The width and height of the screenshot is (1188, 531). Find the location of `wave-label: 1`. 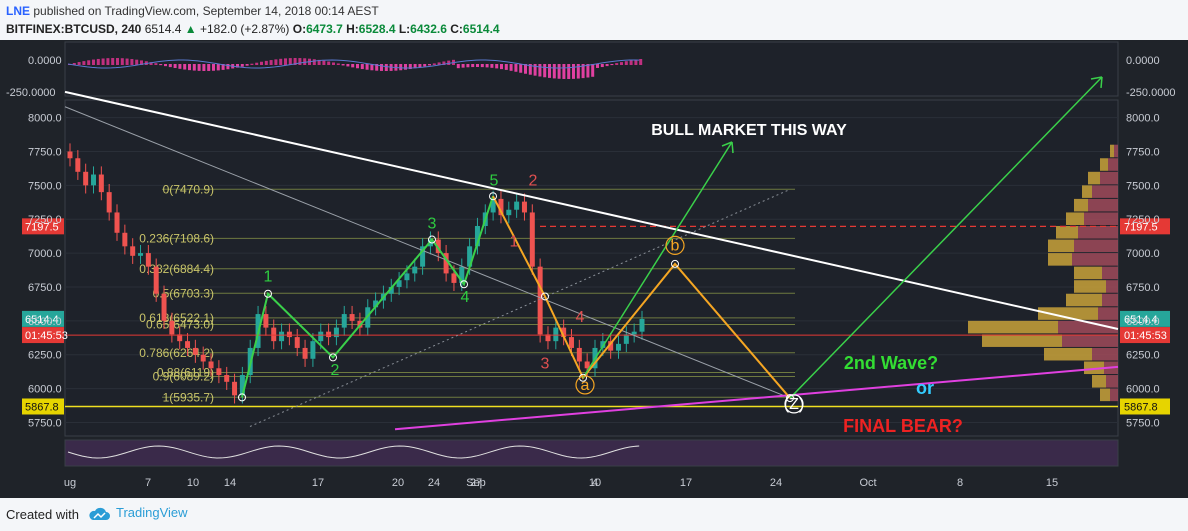

wave-label: 1 is located at coordinates (514, 241).